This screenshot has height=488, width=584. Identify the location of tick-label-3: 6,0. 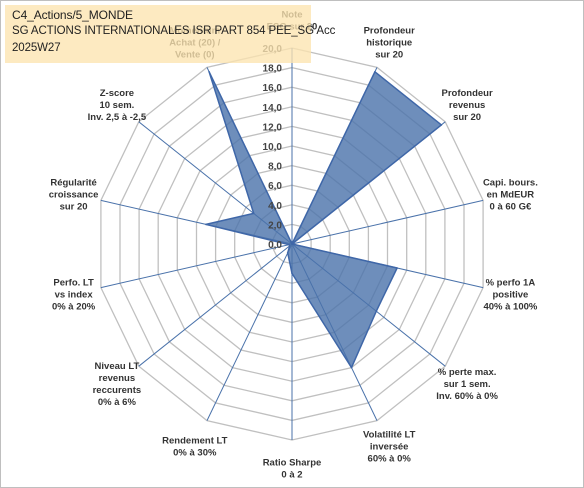
(275, 186).